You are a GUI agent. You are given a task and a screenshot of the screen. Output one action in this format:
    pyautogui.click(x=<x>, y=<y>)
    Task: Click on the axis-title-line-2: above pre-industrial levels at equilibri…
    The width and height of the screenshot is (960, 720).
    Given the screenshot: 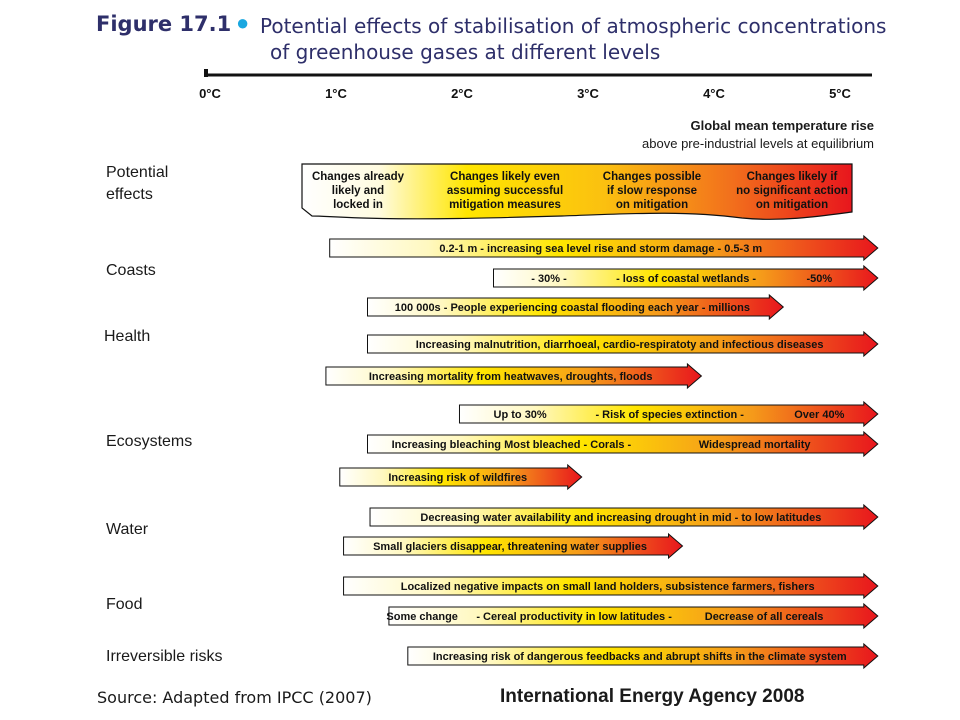 What is the action you would take?
    pyautogui.click(x=758, y=143)
    